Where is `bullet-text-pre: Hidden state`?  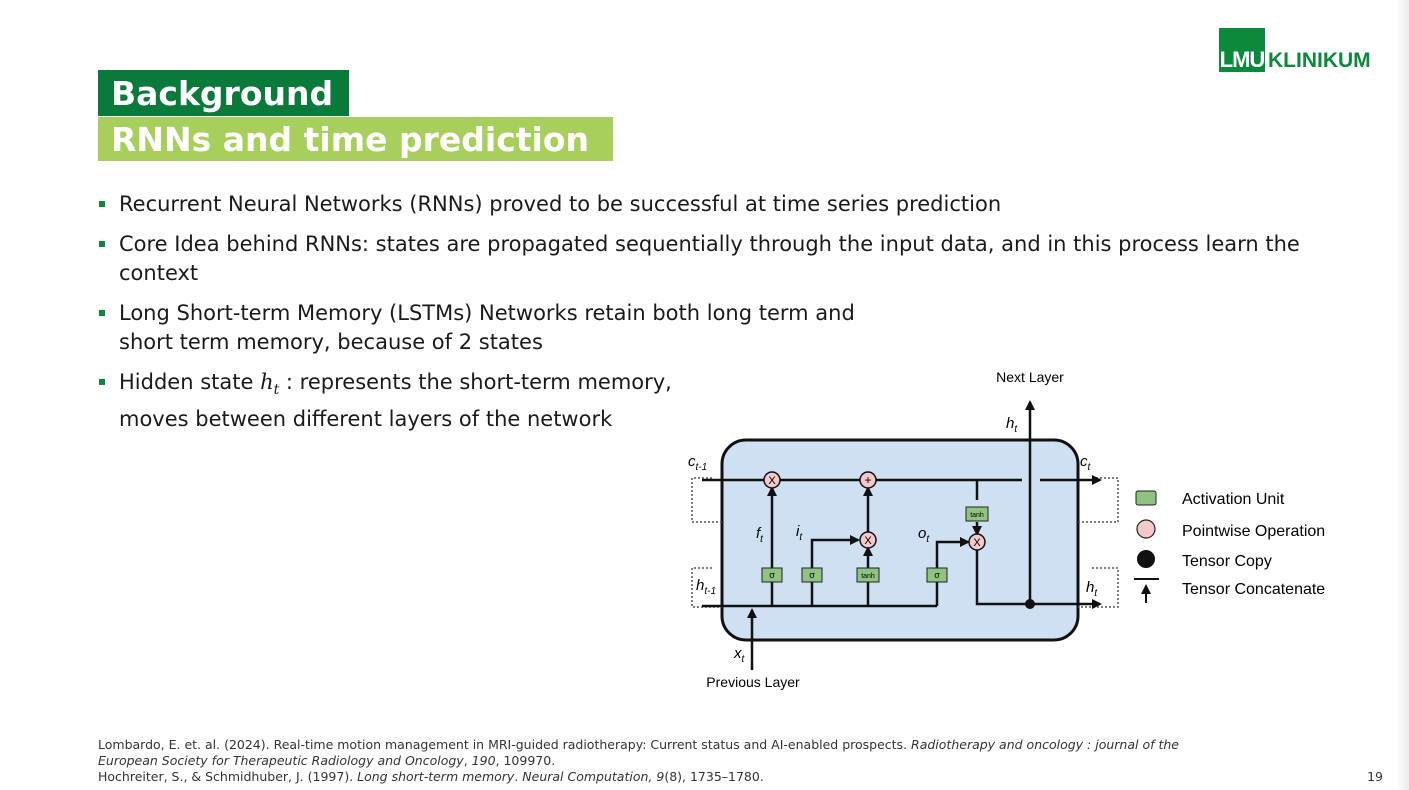
bullet-text-pre: Hidden state is located at coordinates (190, 382).